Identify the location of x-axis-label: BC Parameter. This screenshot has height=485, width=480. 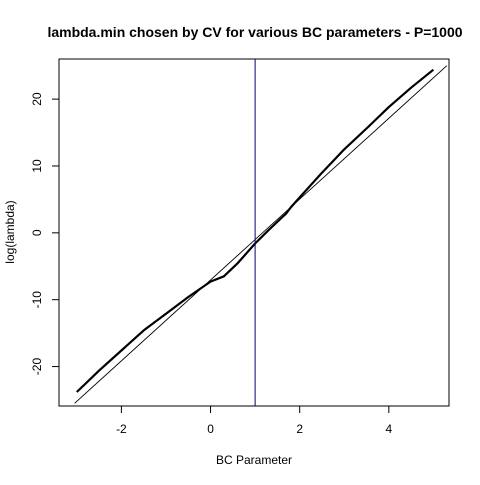
(254, 460).